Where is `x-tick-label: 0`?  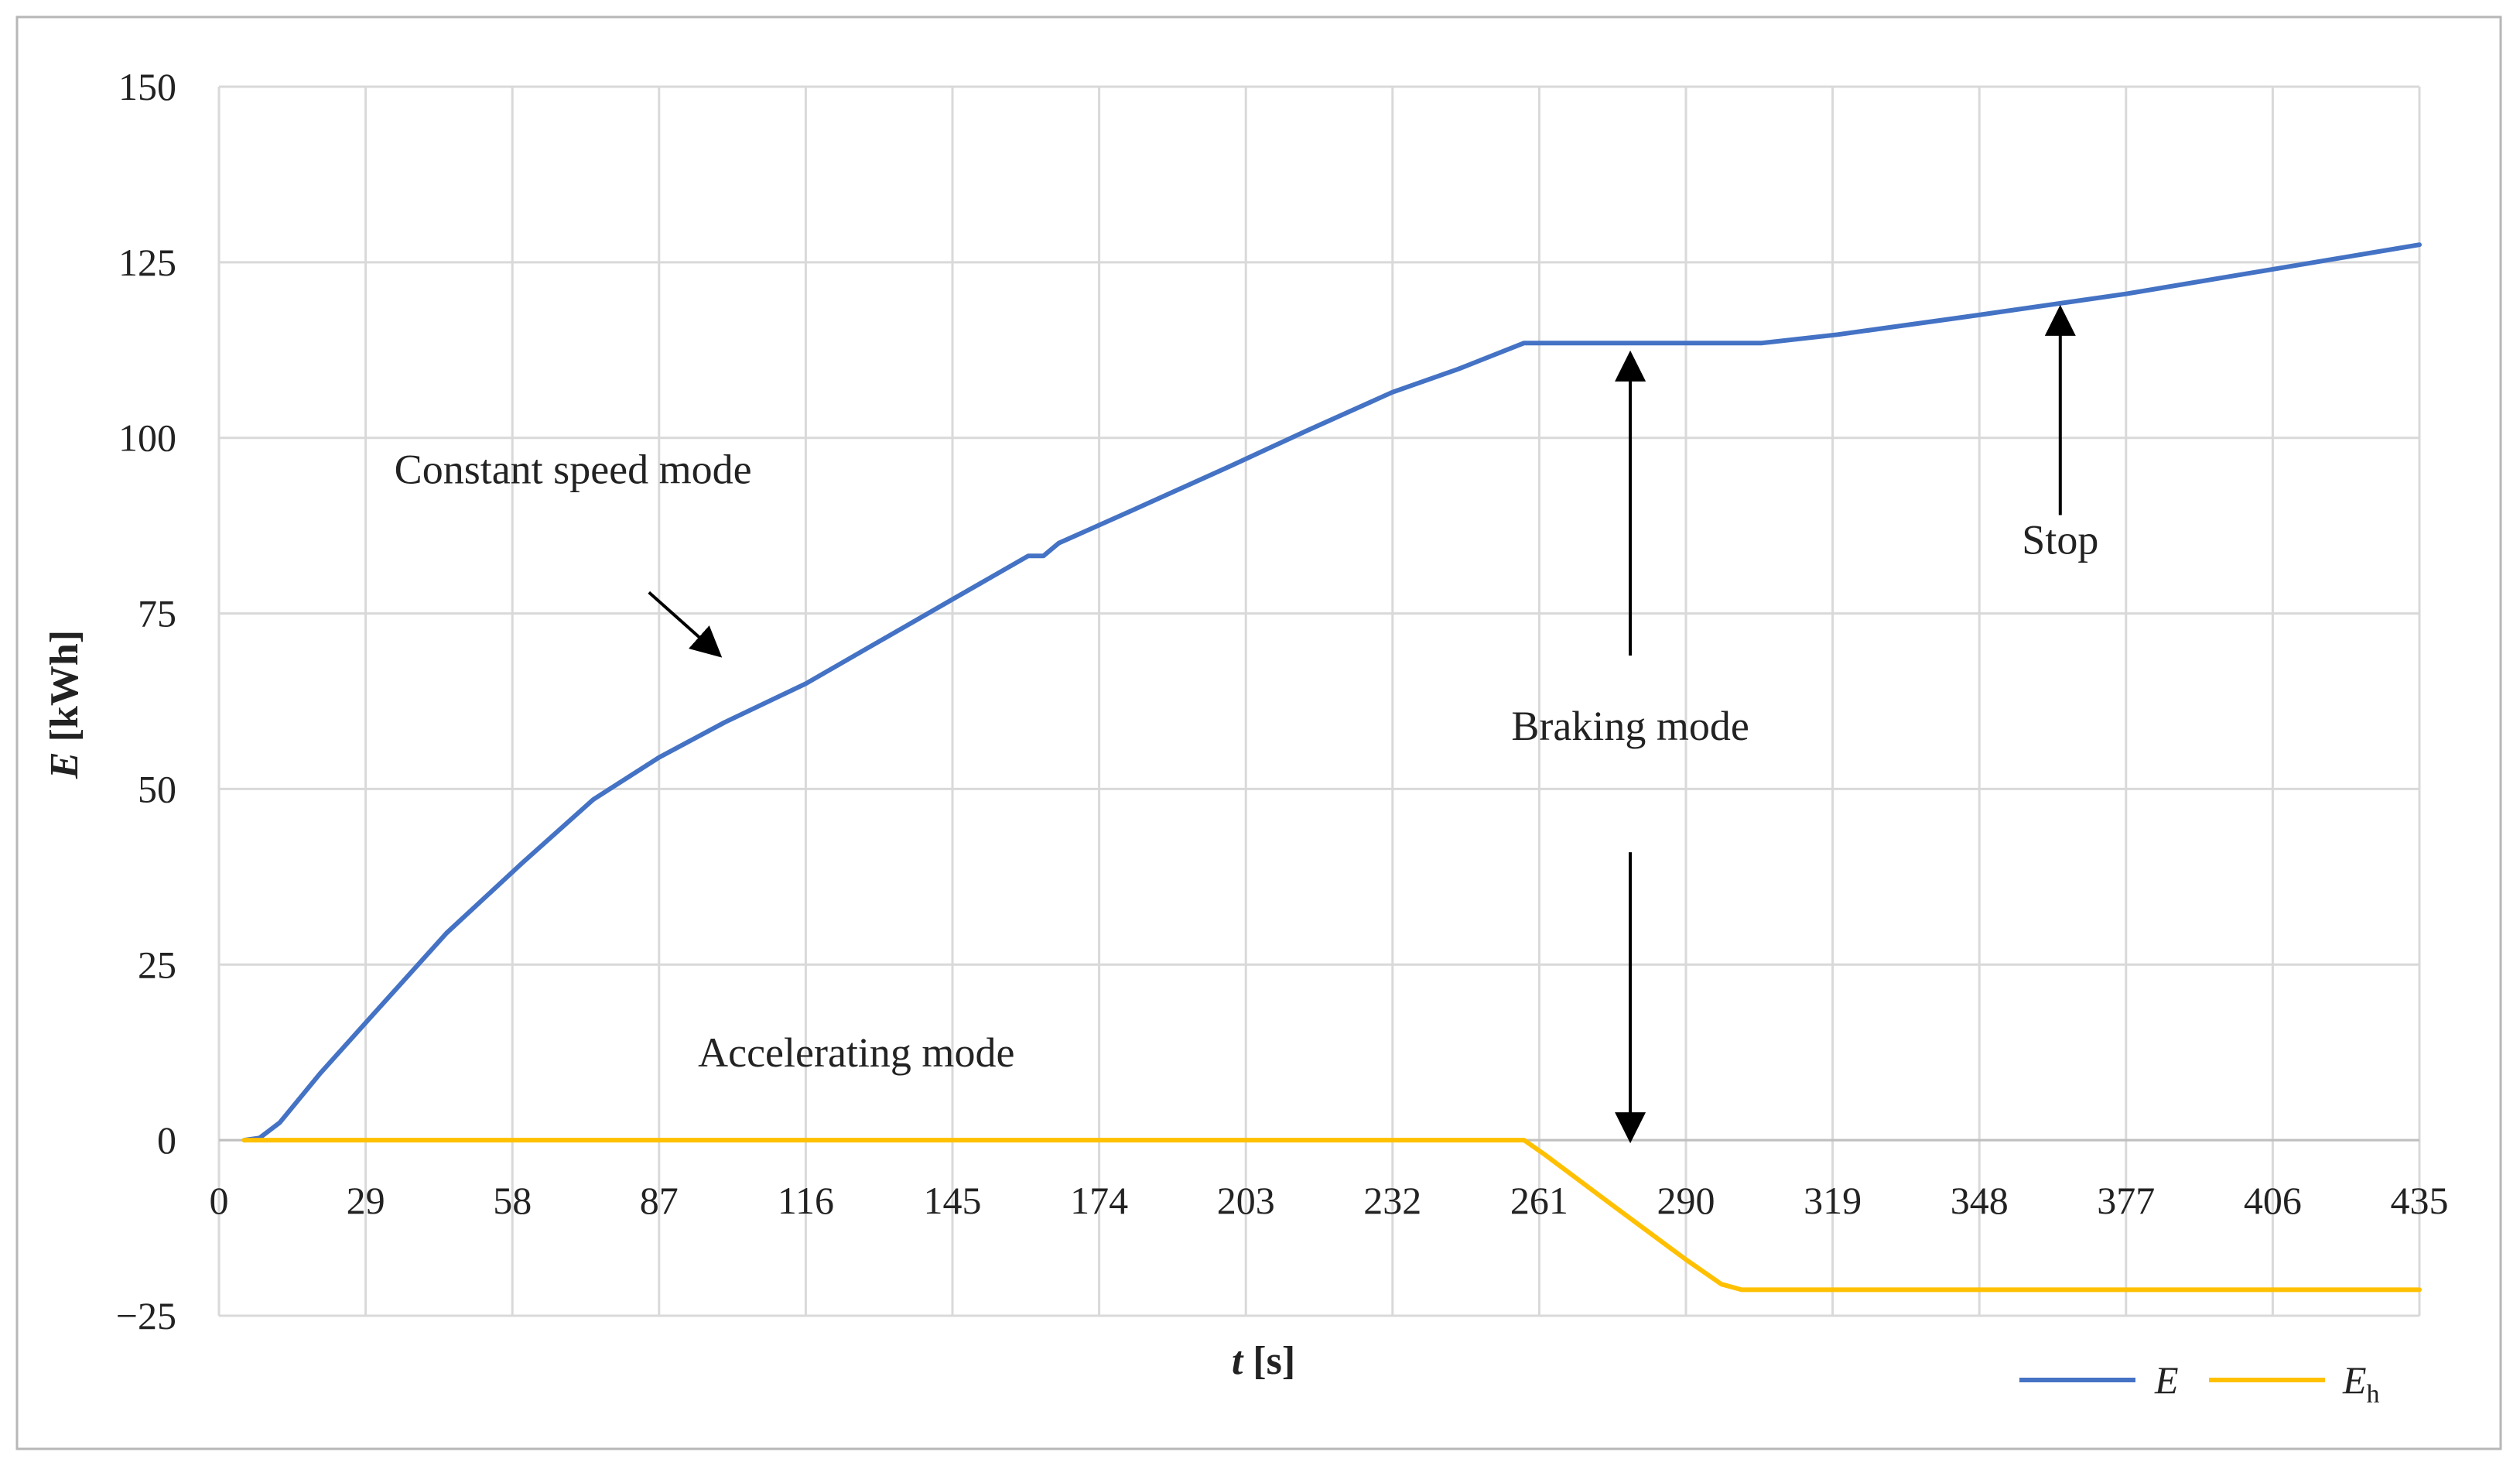
x-tick-label: 0 is located at coordinates (219, 1200).